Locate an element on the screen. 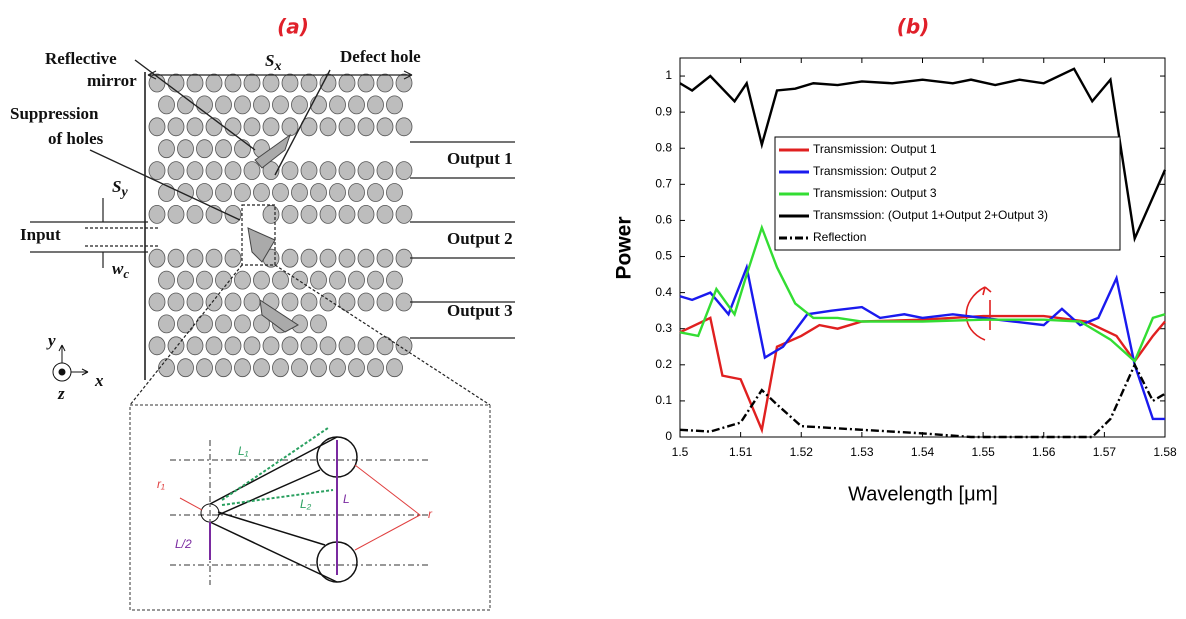  legend-label: Transmission: Output 3 is located at coordinates (875, 193).